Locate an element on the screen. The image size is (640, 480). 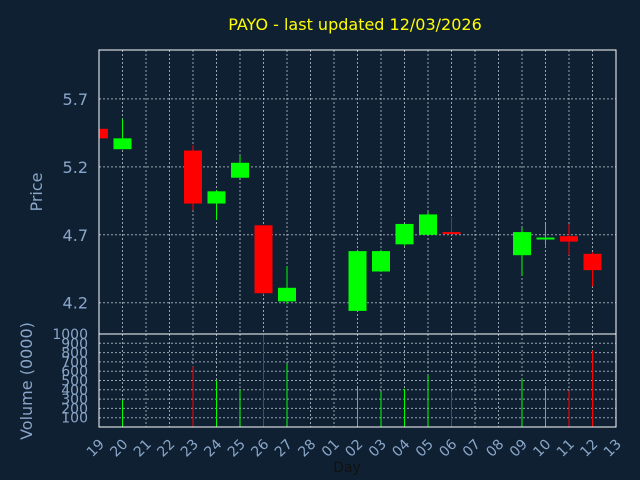
volume-tick-label: 300 is located at coordinates (74, 400).